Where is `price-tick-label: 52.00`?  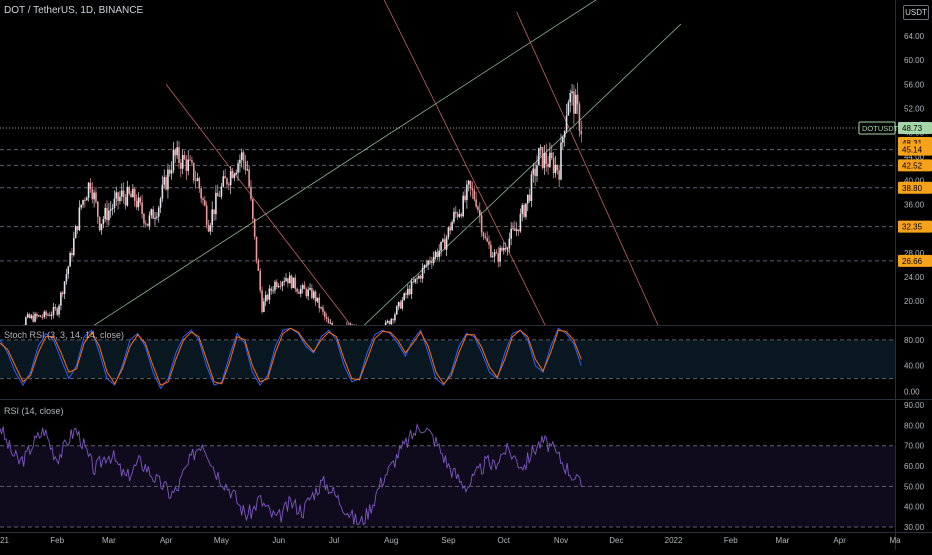
price-tick-label: 52.00 is located at coordinates (914, 108).